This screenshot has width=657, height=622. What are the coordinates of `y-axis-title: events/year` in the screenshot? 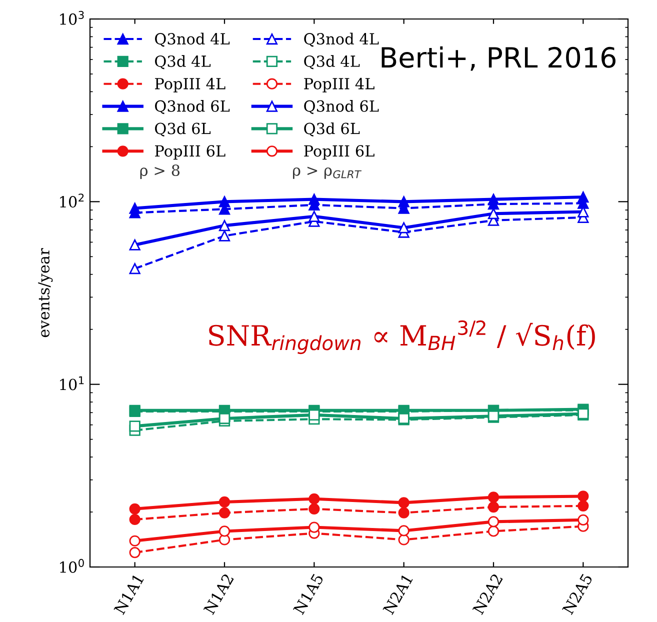 It's located at (45, 293).